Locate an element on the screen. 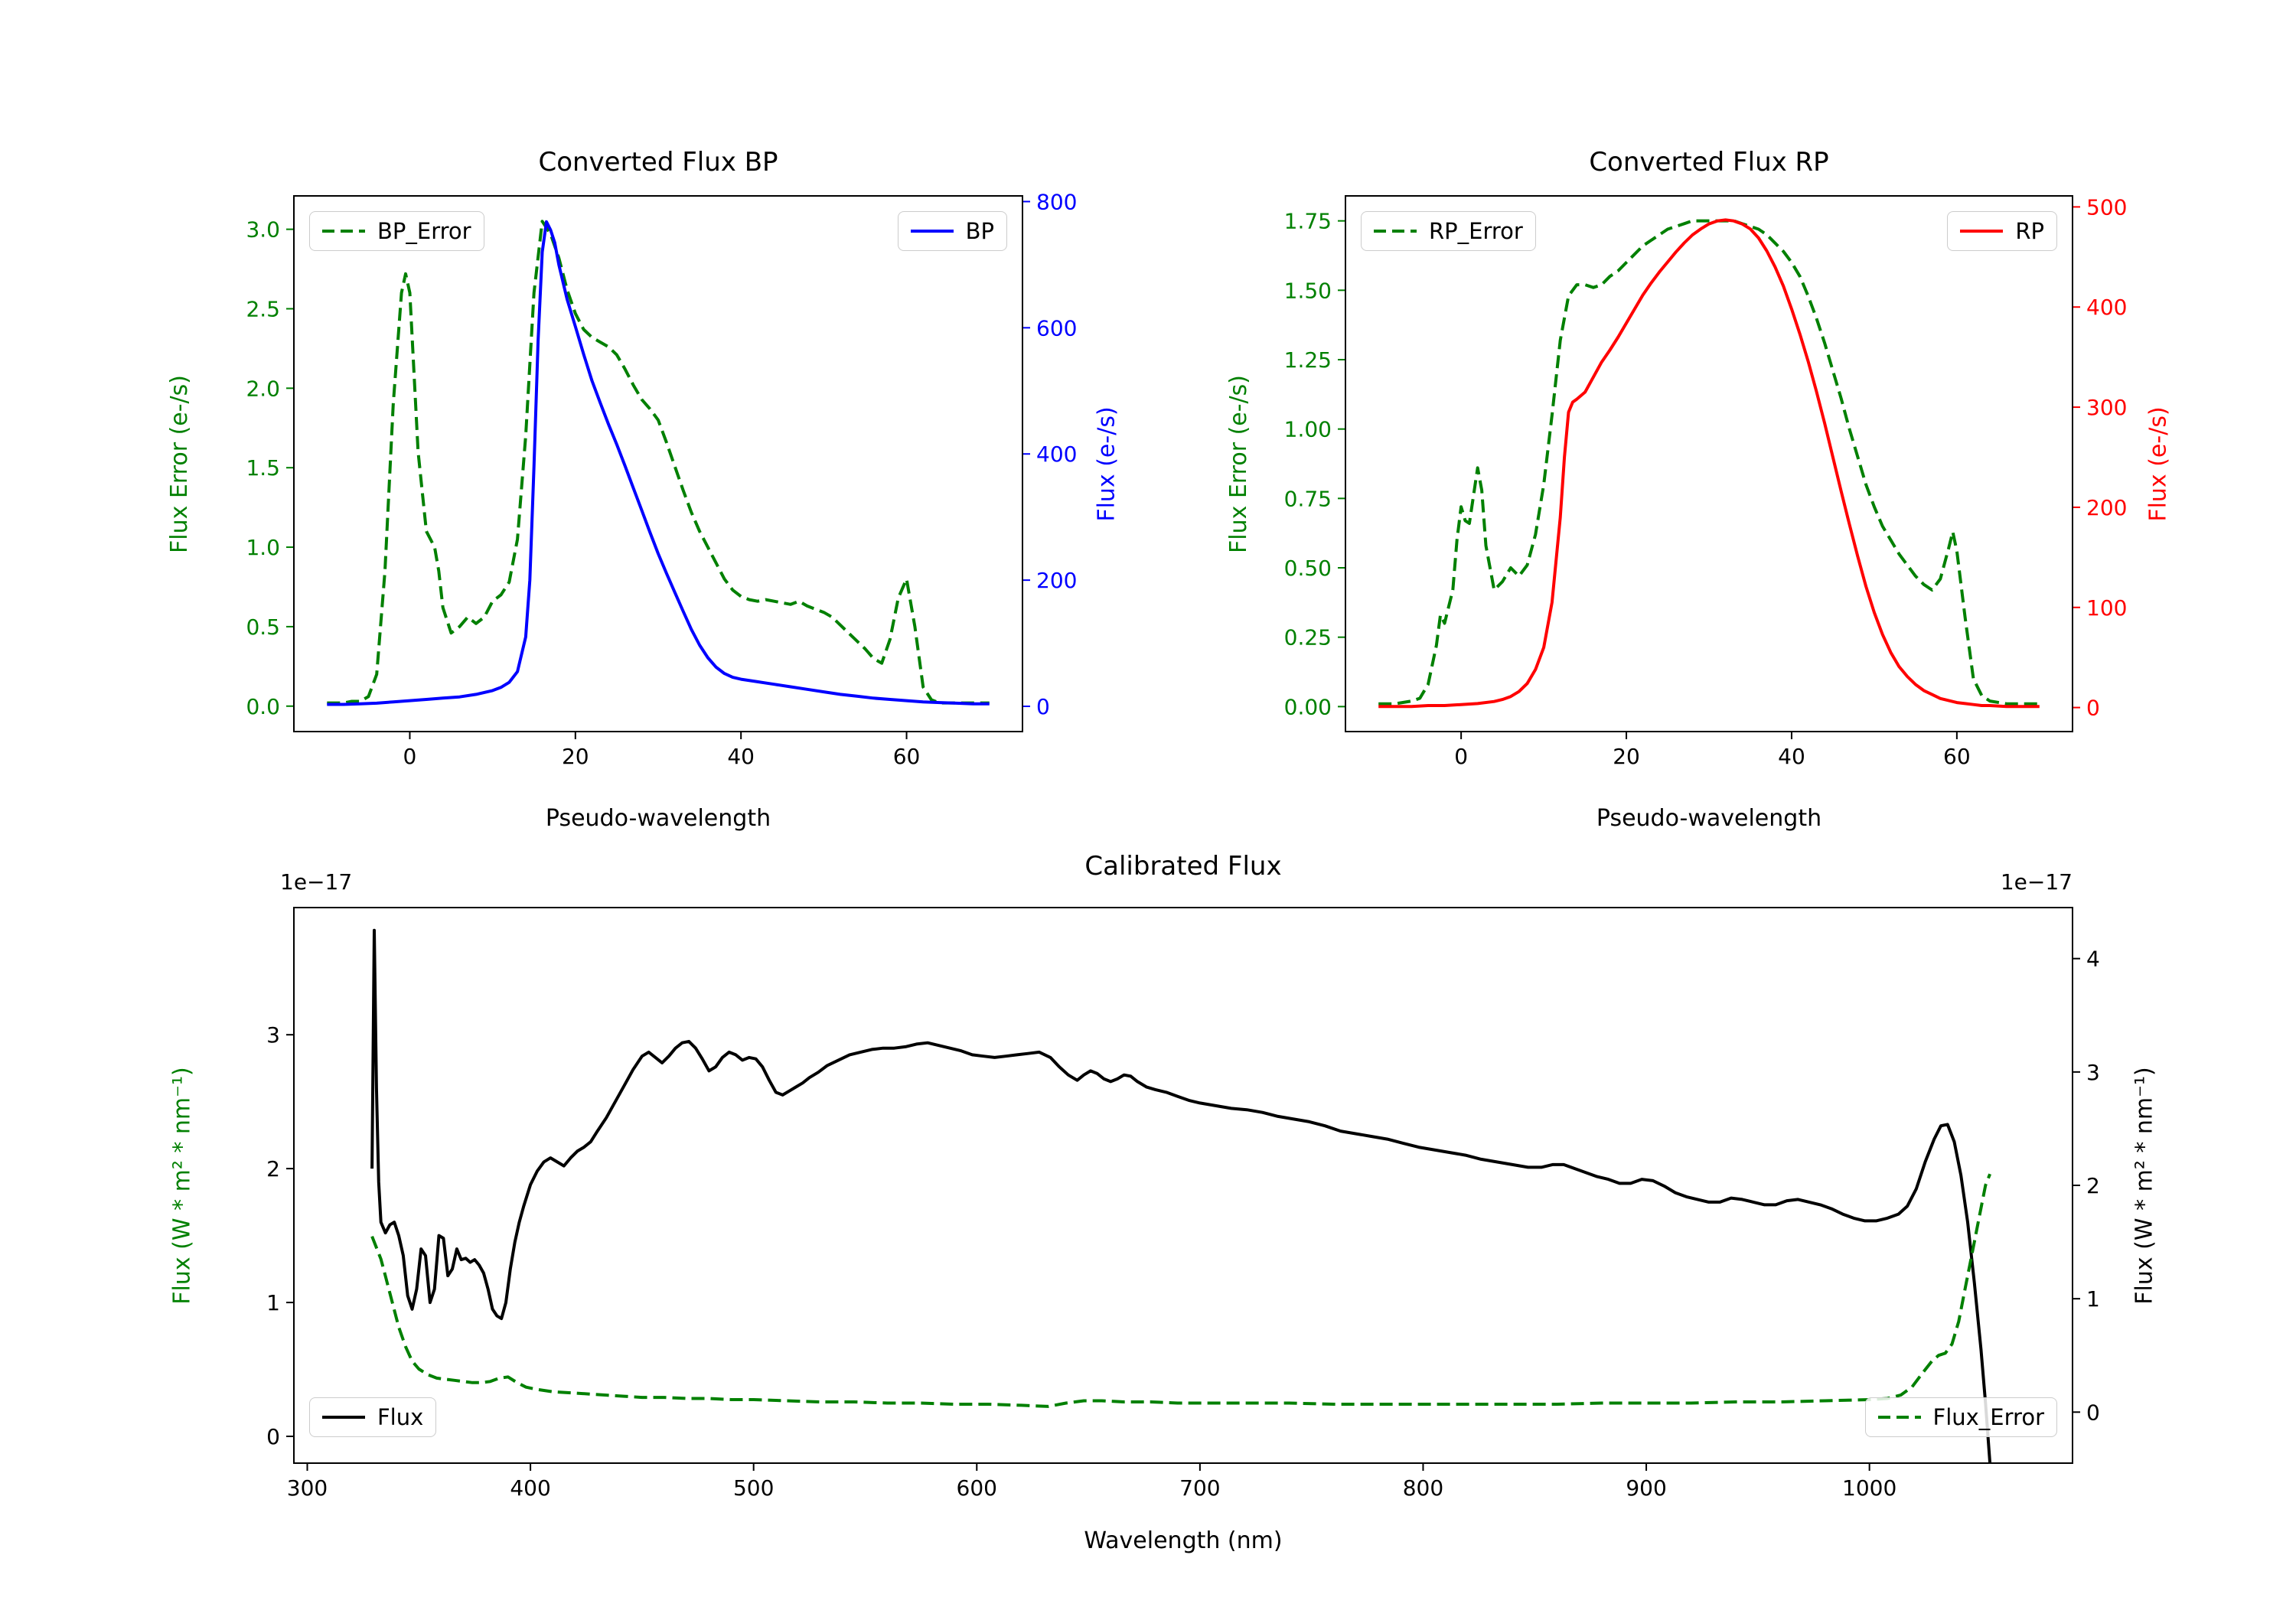 The height and width of the screenshot is (1607, 2296). rp-series-RP_Error is located at coordinates (1709, 463).